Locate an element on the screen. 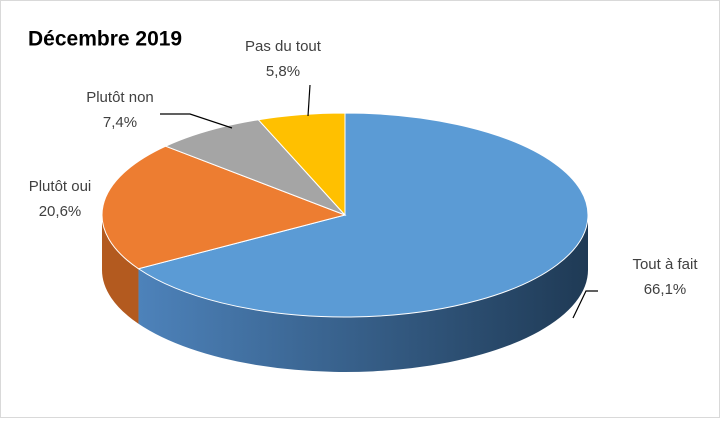  slice-value-label: 66,1% is located at coordinates (665, 289).